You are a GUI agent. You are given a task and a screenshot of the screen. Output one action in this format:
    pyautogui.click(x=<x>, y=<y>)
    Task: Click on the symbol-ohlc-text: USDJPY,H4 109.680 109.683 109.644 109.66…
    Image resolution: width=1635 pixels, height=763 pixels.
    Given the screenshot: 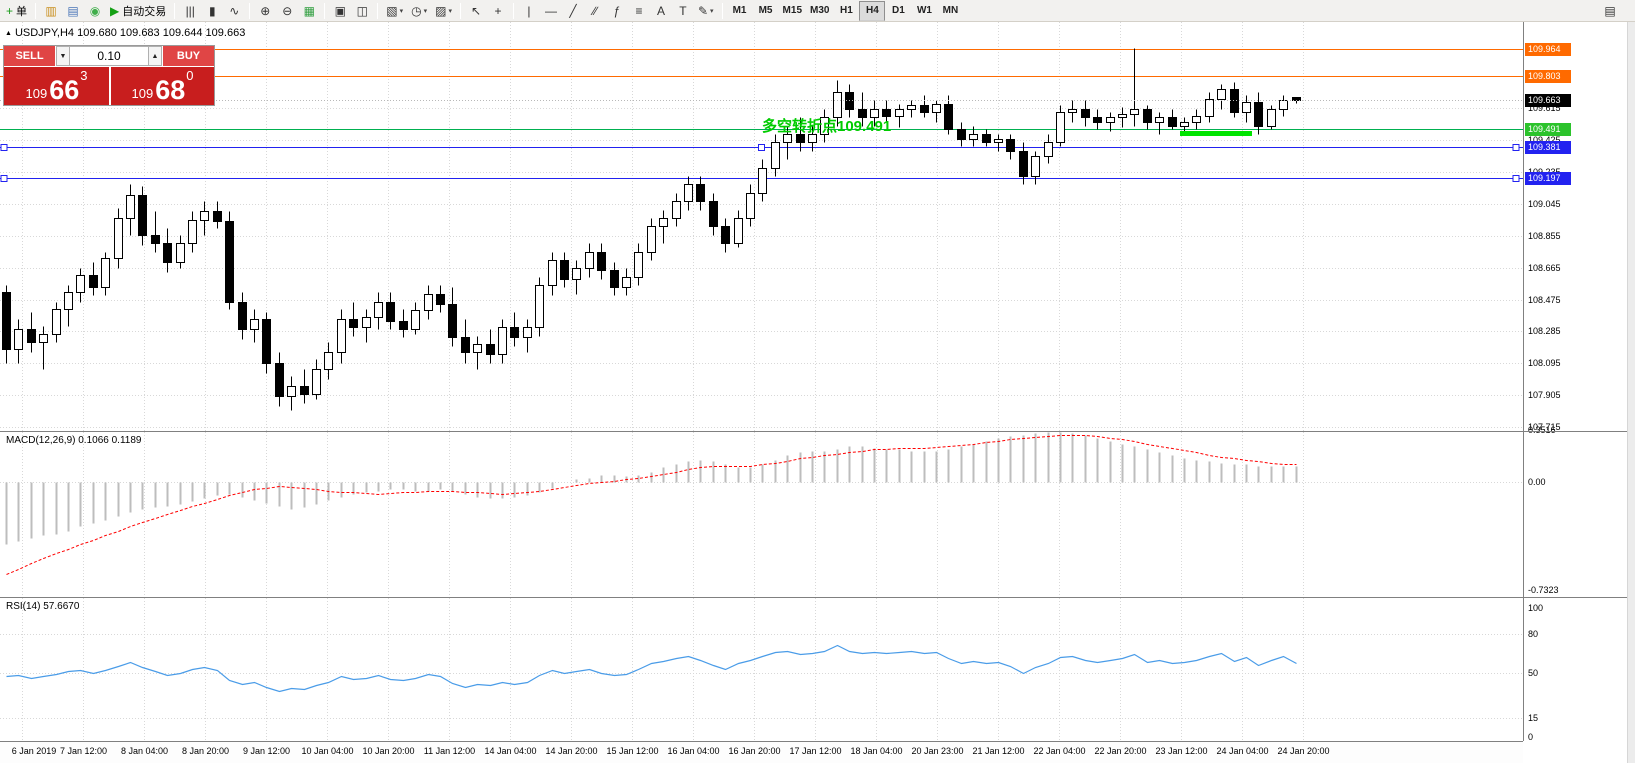 What is the action you would take?
    pyautogui.click(x=130, y=33)
    